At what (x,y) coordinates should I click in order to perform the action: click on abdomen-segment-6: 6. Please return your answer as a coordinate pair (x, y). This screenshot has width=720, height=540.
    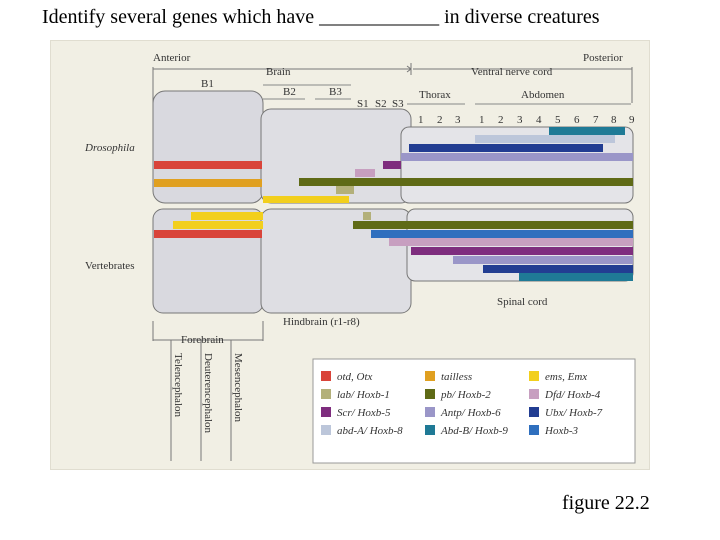
    Looking at the image, I should click on (577, 120).